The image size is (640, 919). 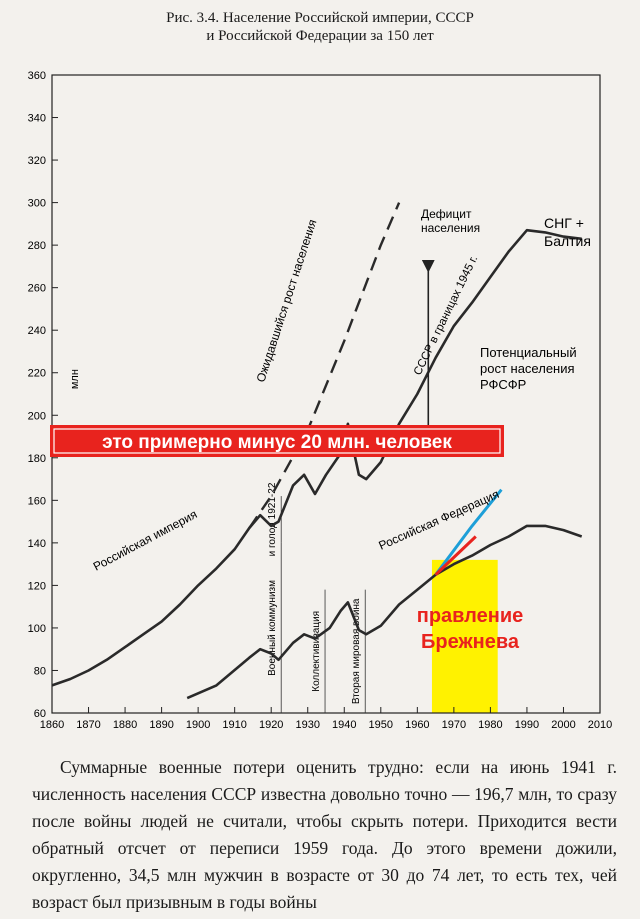 I want to click on y-tick-label: 300, so click(x=37, y=204).